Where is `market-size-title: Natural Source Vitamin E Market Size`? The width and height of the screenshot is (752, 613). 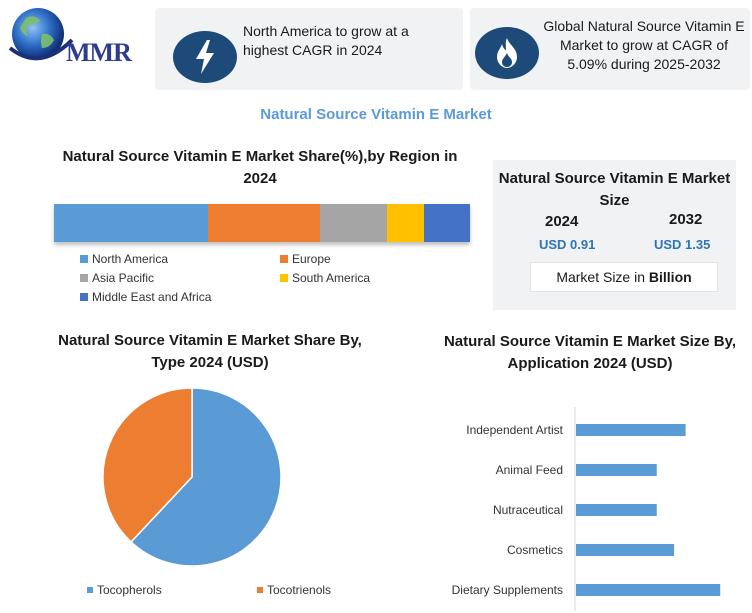 market-size-title: Natural Source Vitamin E Market Size is located at coordinates (614, 189).